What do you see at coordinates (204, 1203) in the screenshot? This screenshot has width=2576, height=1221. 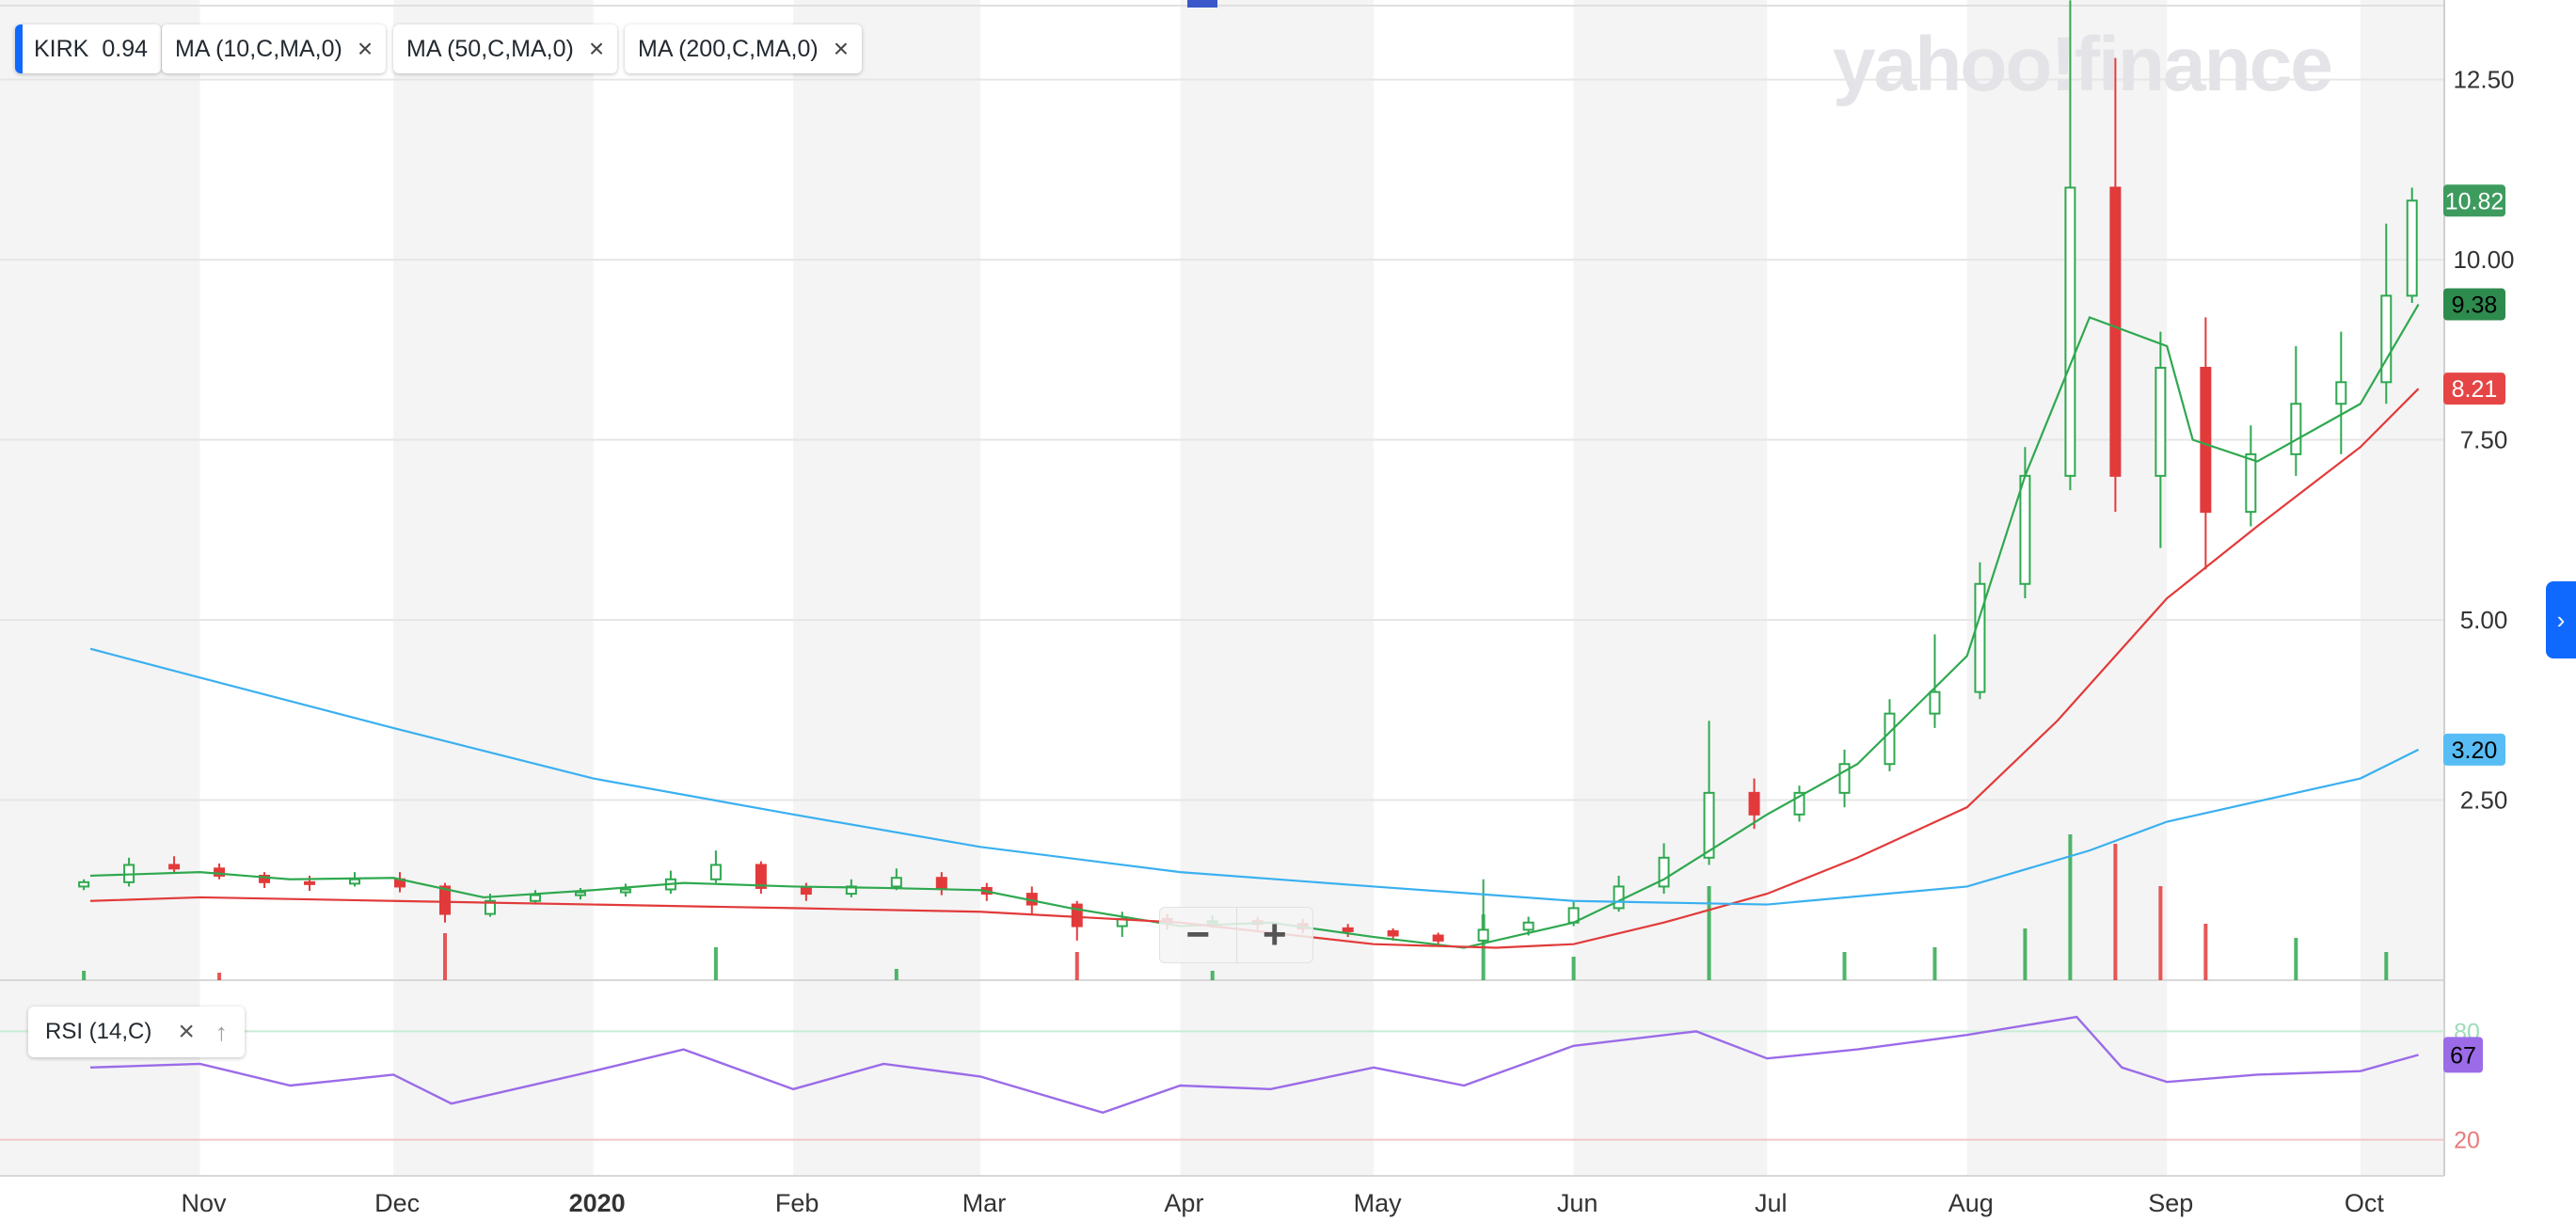 I see `x-axis-label: Nov` at bounding box center [204, 1203].